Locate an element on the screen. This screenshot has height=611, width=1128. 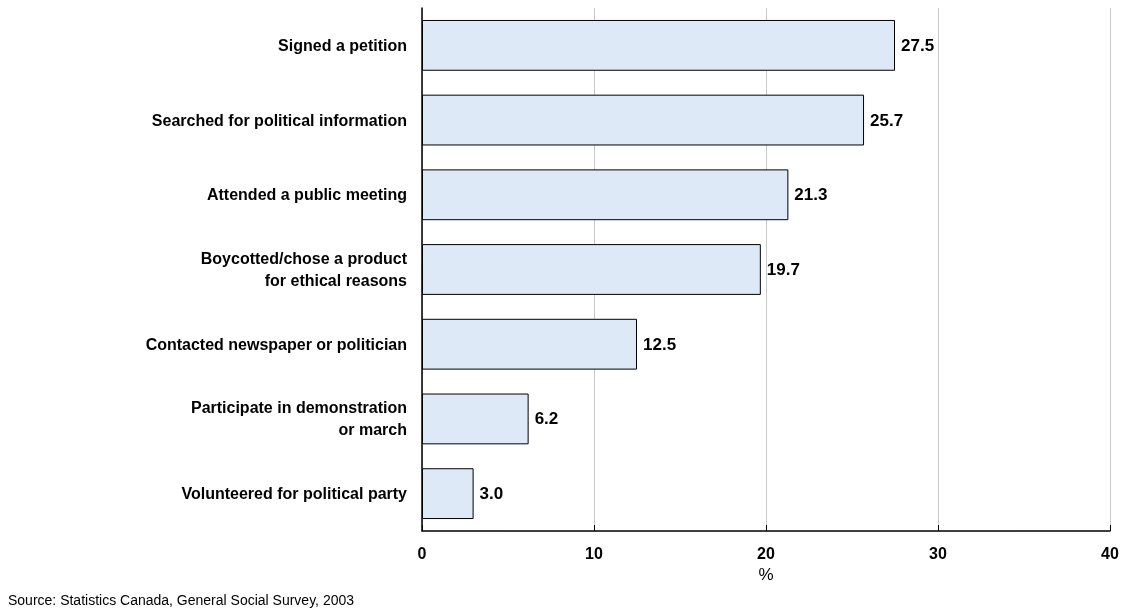
y-tick-label: Signed a petition is located at coordinates (342, 45).